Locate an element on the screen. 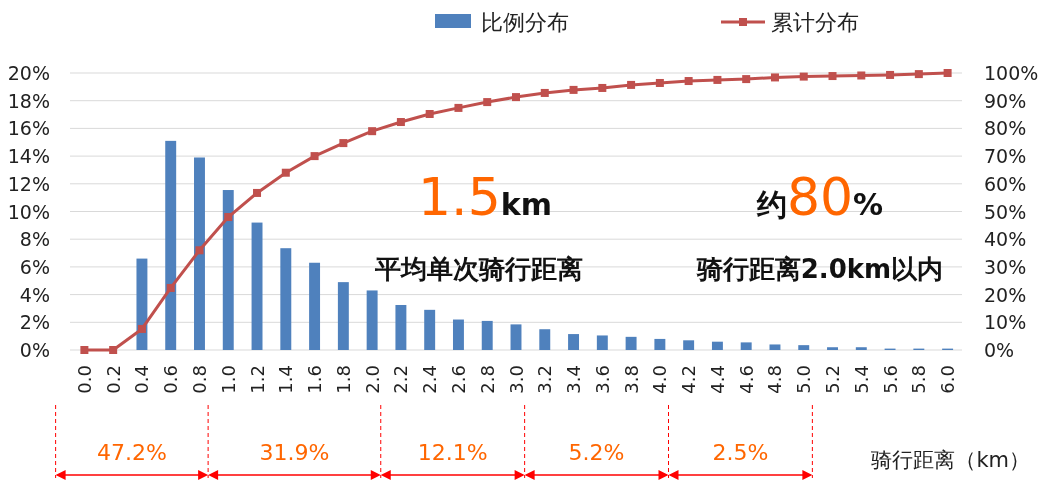 Image resolution: width=1045 pixels, height=481 pixels. x-tick-label: 0.4 is located at coordinates (142, 379).